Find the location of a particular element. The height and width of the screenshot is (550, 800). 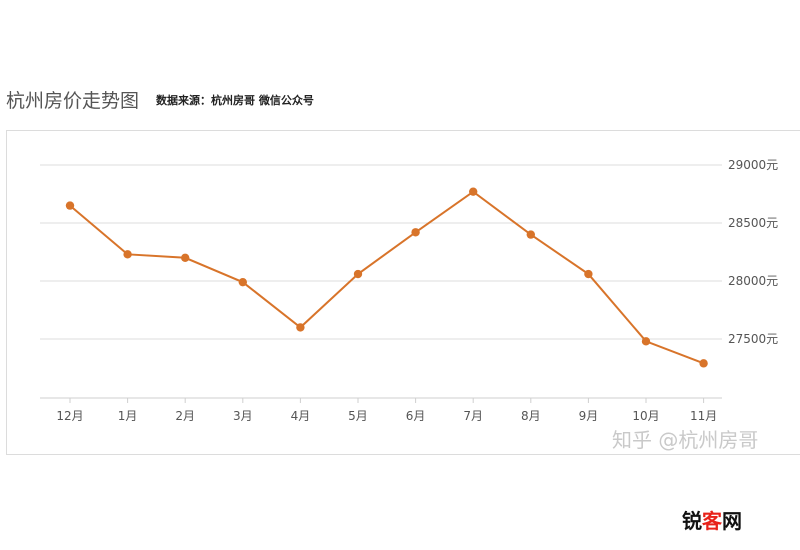

data-point-9月 is located at coordinates (588, 274).